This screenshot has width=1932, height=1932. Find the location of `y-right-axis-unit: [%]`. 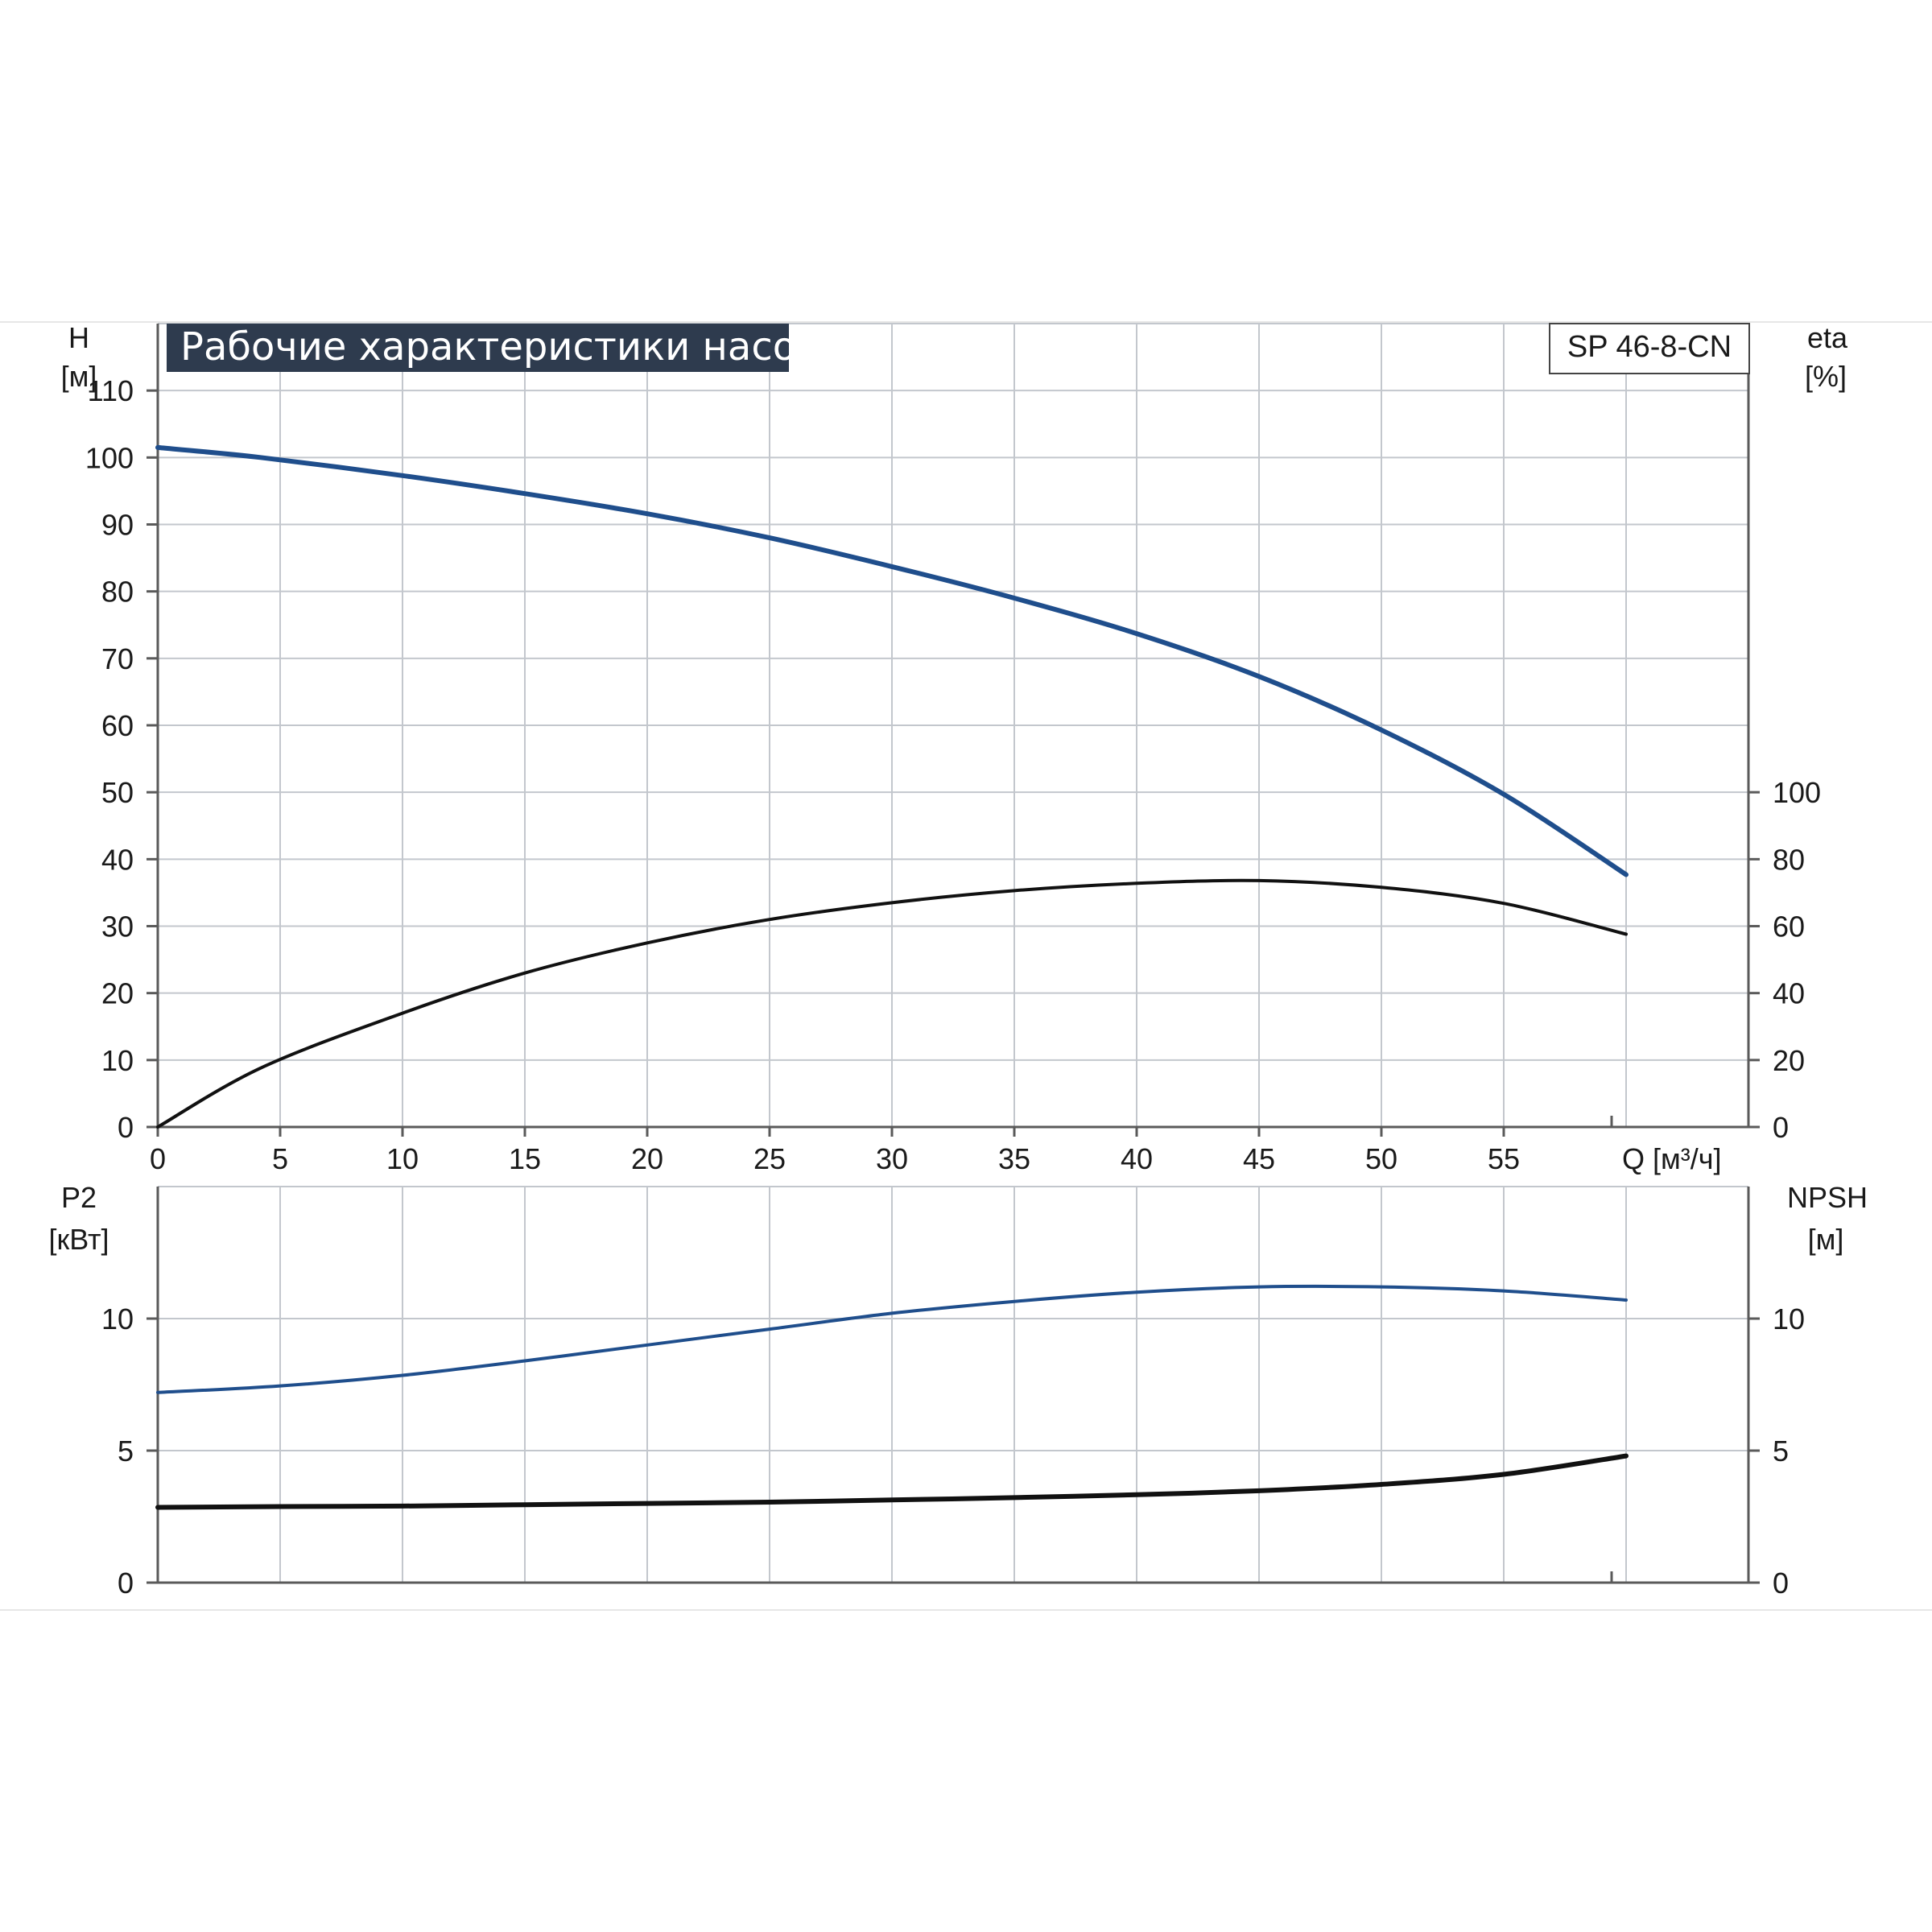

y-right-axis-unit: [%] is located at coordinates (1826, 376).